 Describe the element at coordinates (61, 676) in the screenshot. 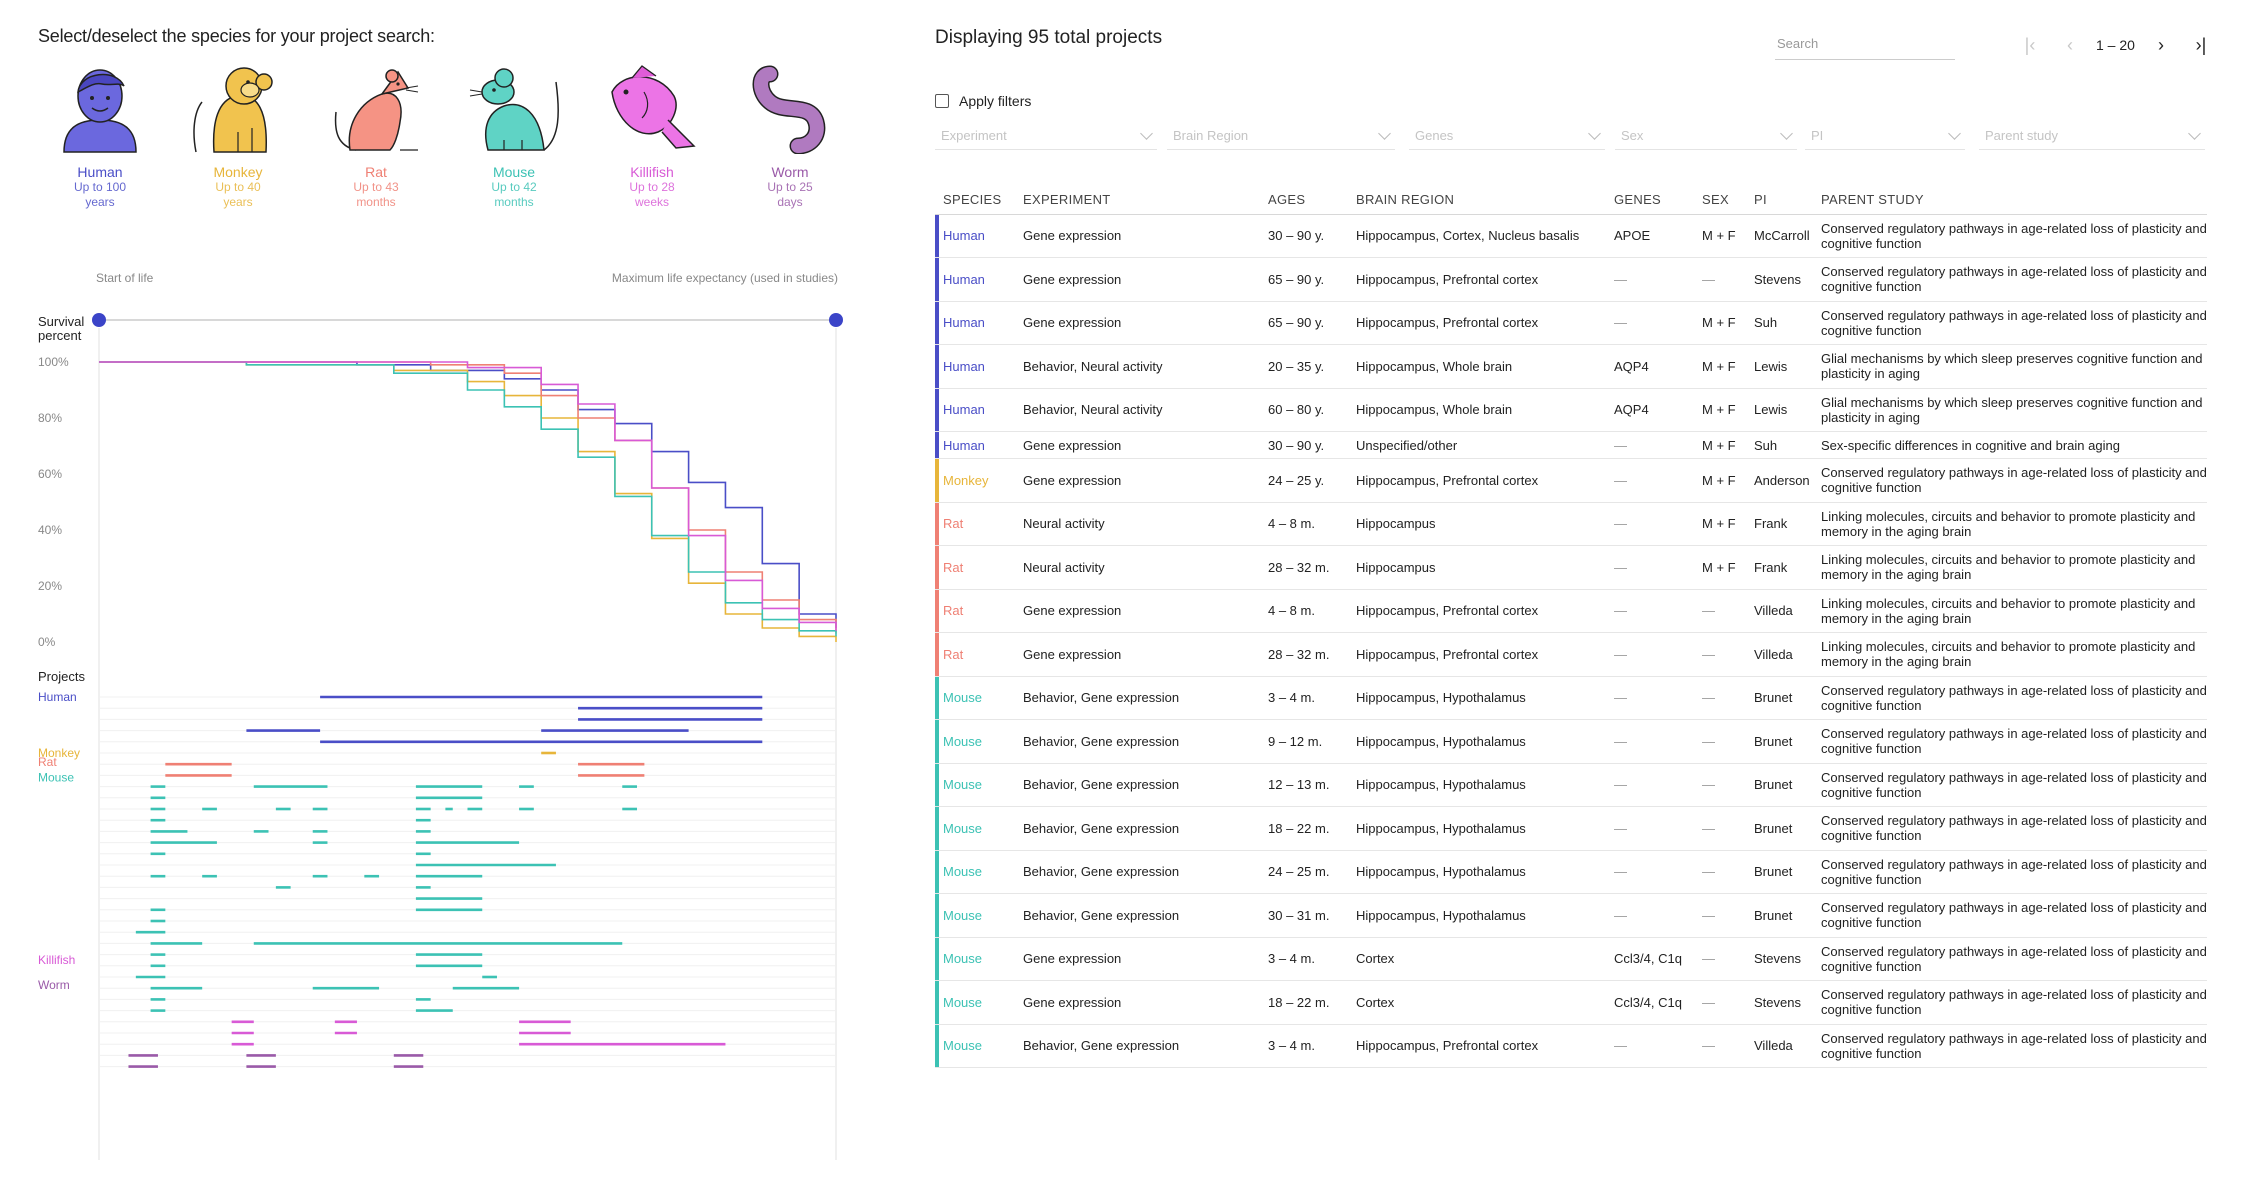

I see `projects-label: Projects` at that location.